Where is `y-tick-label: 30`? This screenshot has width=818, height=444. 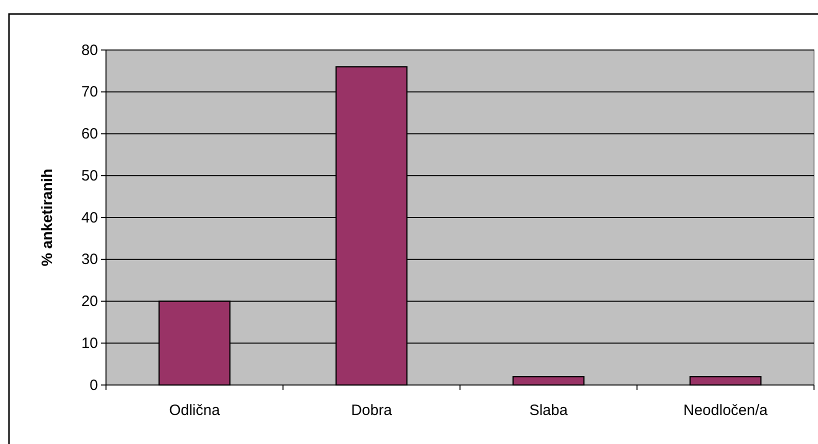
y-tick-label: 30 is located at coordinates (89, 259).